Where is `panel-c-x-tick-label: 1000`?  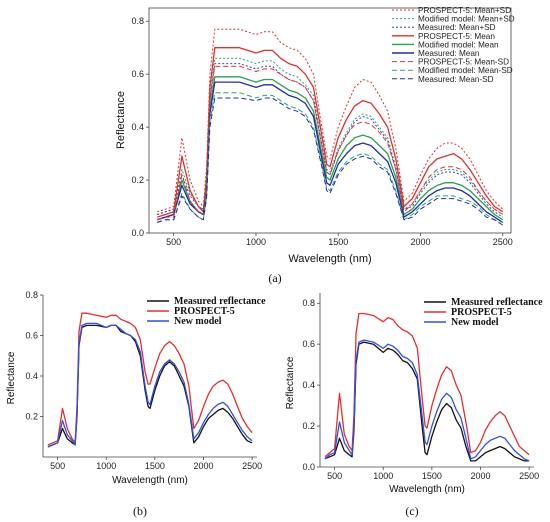 panel-c-x-tick-label: 1000 is located at coordinates (383, 476).